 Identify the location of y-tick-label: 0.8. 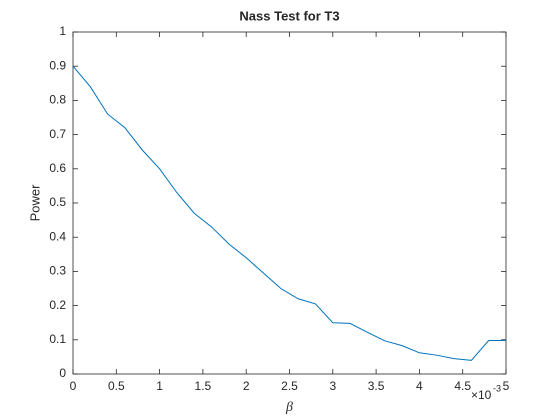
(57, 100).